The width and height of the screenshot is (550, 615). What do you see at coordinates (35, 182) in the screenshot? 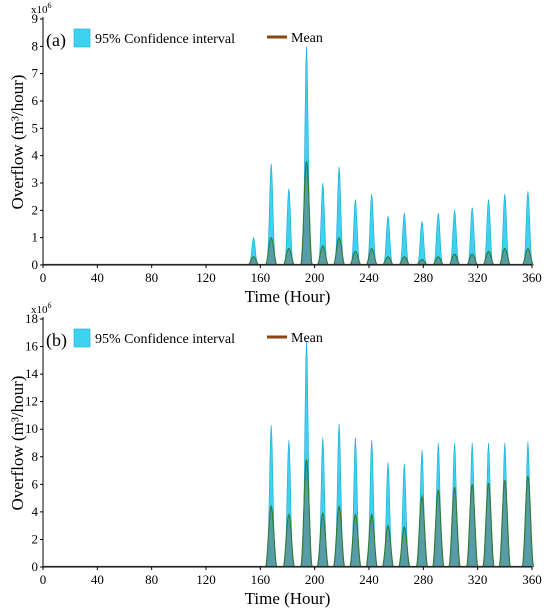
I see `y-tick-label: 3` at bounding box center [35, 182].